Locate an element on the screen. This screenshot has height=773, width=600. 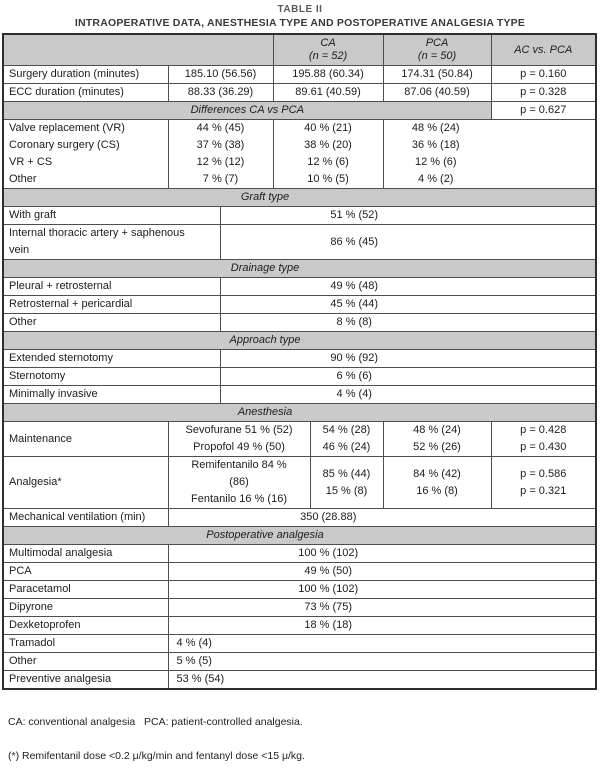
table-row-multimodal-analgesia: Multimodal analgesia 100 % (102) is located at coordinates (299, 553).